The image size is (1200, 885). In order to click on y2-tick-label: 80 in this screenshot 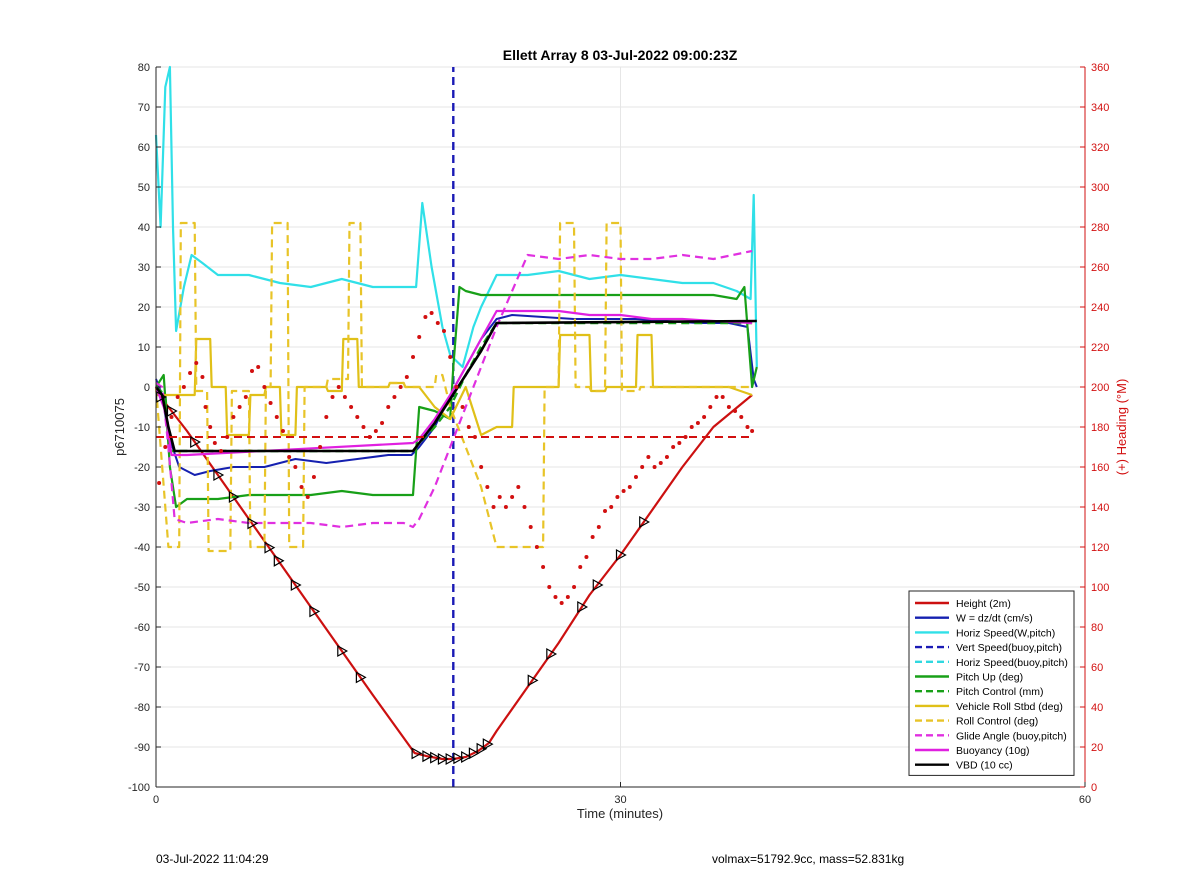, I will do `click(1097, 628)`.